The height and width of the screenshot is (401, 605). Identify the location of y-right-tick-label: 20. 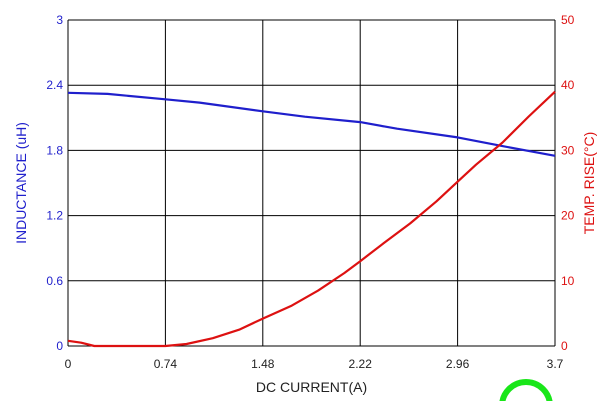
(568, 216).